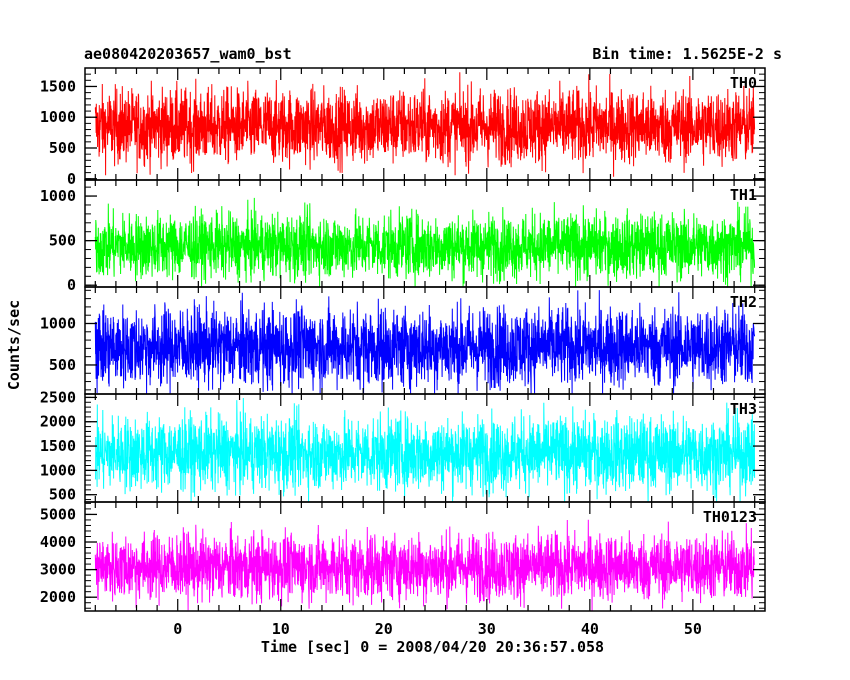 This screenshot has width=850, height=680. What do you see at coordinates (281, 629) in the screenshot?
I see `x-tick-label: 10` at bounding box center [281, 629].